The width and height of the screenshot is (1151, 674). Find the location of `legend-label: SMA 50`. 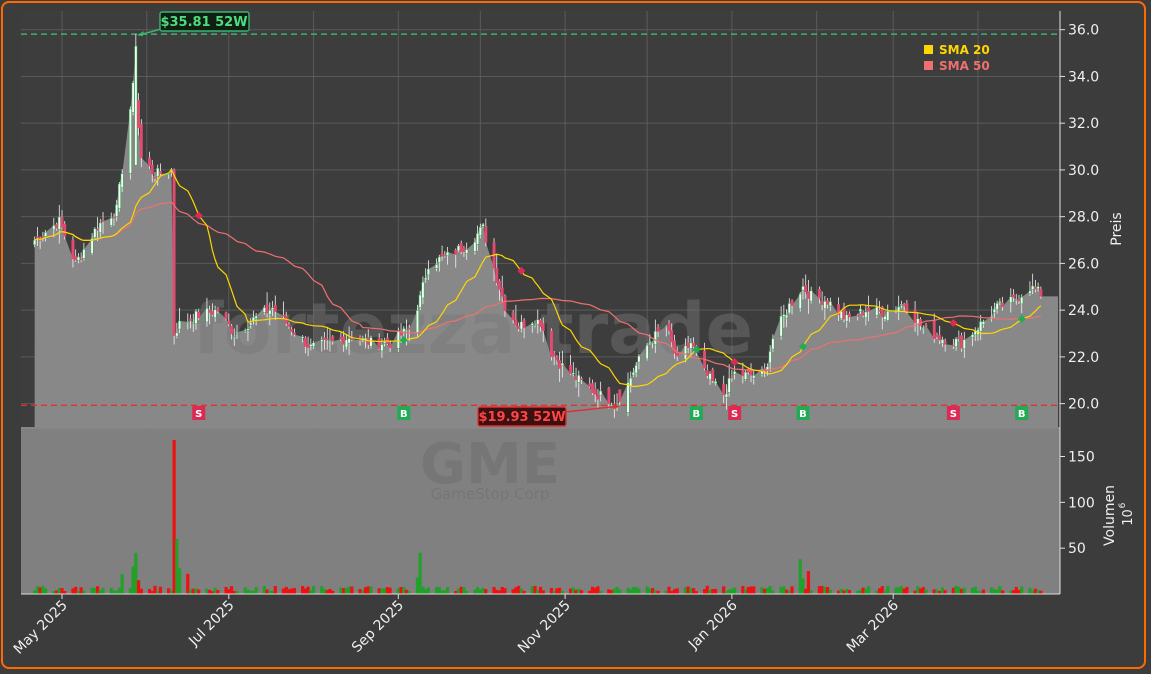

legend-label: SMA 50 is located at coordinates (964, 66).